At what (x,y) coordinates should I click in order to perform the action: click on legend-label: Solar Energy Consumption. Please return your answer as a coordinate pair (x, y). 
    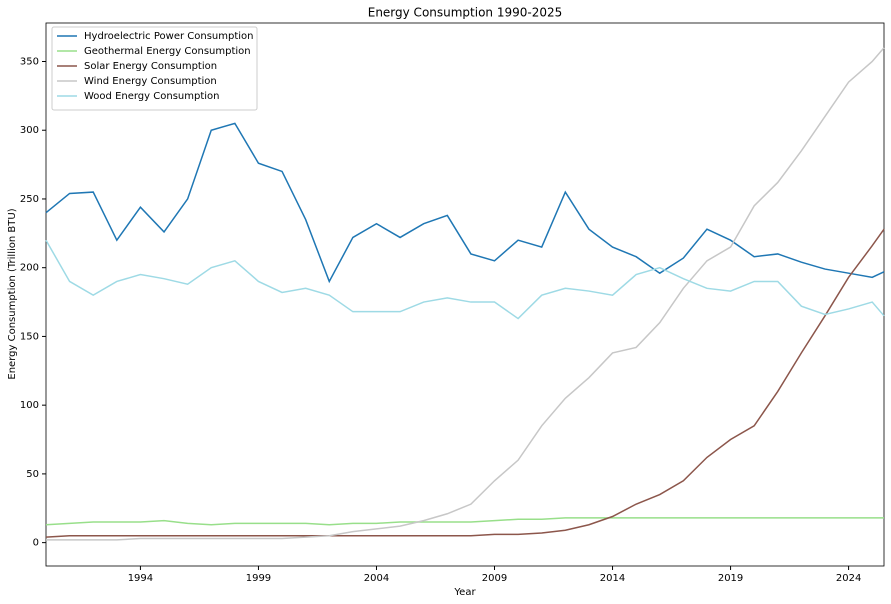
    Looking at the image, I should click on (150, 66).